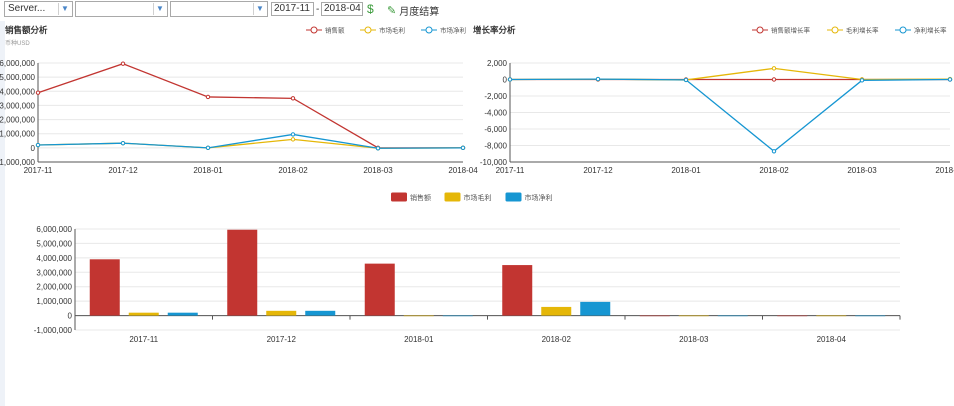 Image resolution: width=954 pixels, height=406 pixels. What do you see at coordinates (26, 30) in the screenshot?
I see `chart-title: 销售额分析` at bounding box center [26, 30].